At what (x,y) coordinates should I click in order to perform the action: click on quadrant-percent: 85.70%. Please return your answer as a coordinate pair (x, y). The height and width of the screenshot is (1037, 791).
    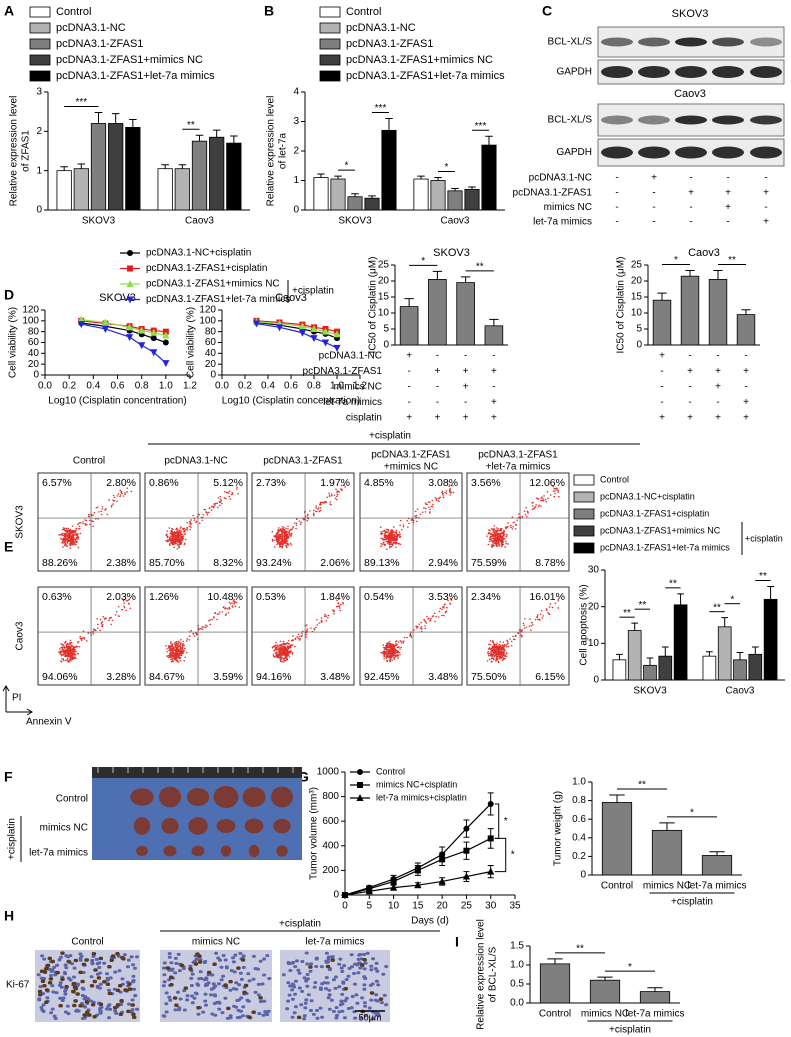
    Looking at the image, I should click on (167, 563).